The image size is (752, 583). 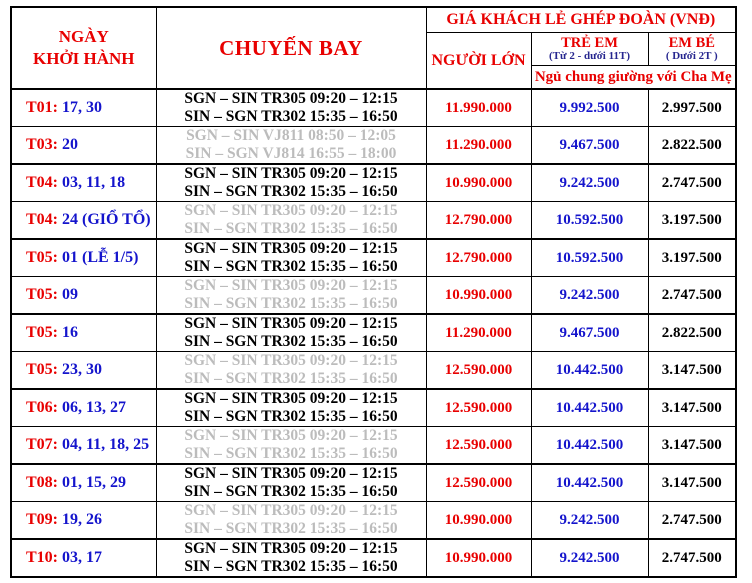 I want to click on days-text: 01 (LỄ 1/5), so click(x=100, y=257).